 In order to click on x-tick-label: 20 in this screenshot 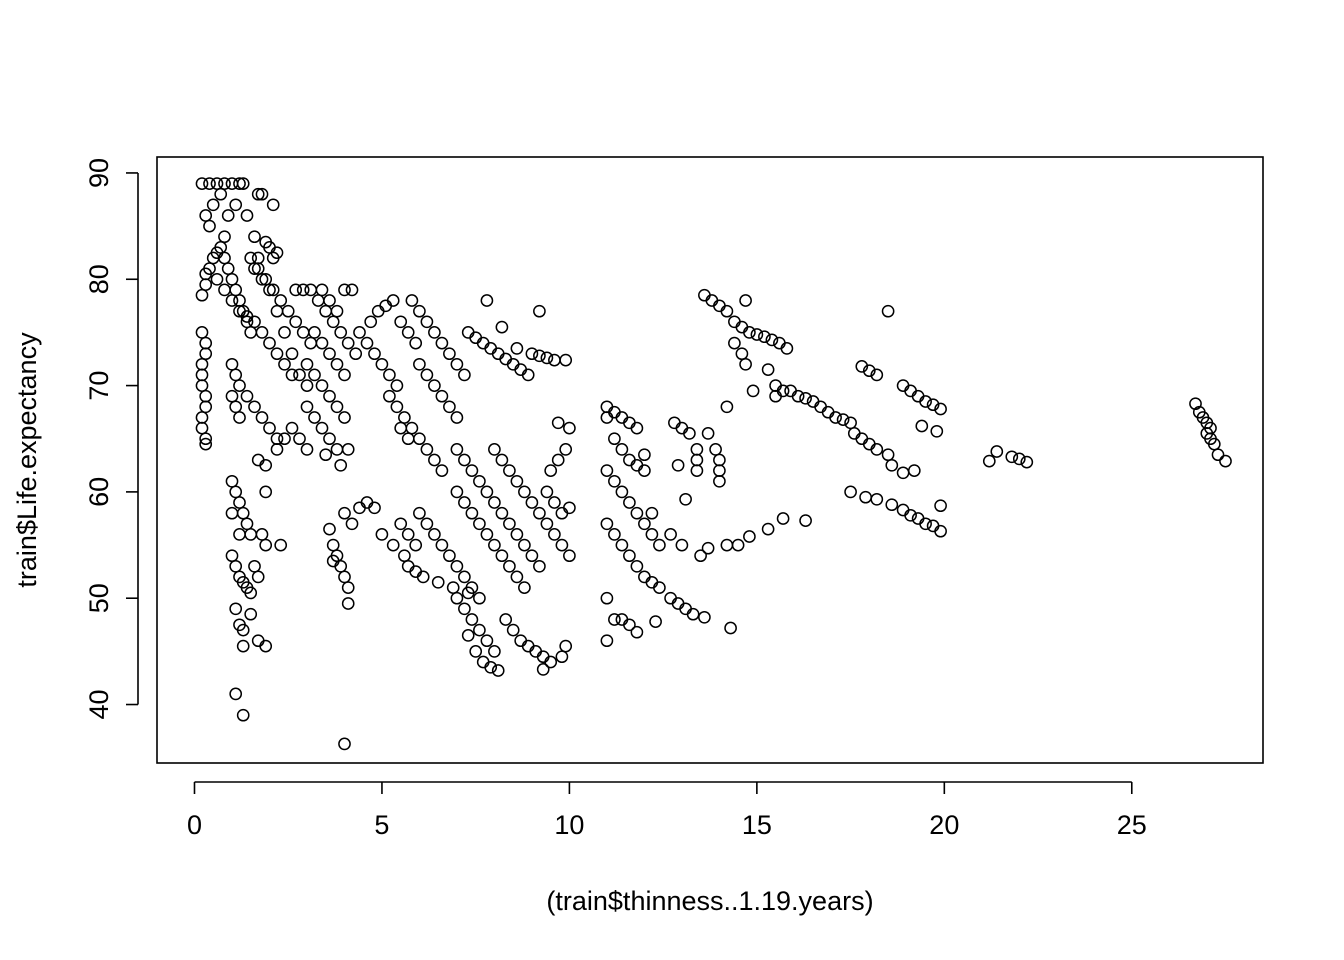, I will do `click(944, 825)`.